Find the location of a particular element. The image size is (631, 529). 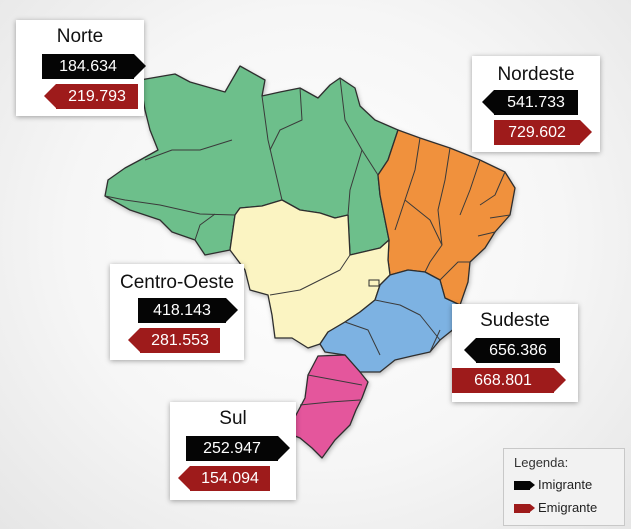

emigrante-arrow-icon is located at coordinates (524, 509).